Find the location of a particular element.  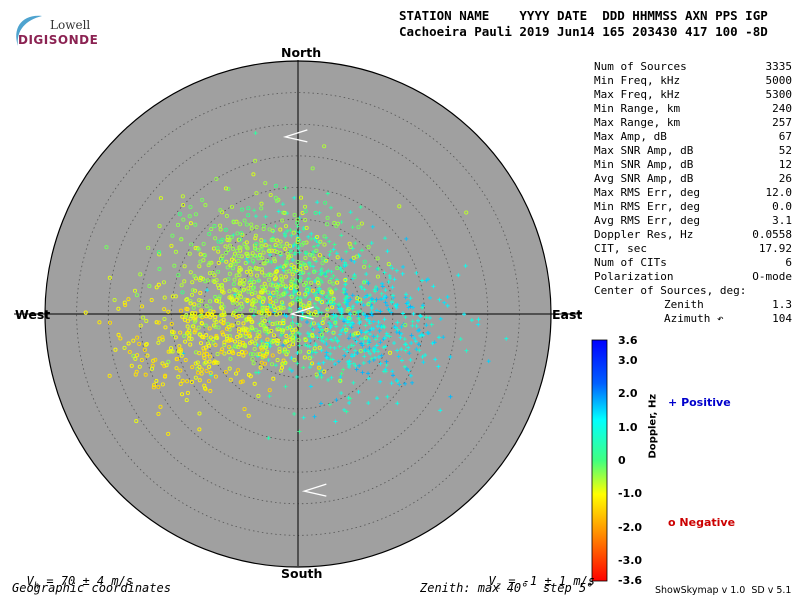

label-east: East is located at coordinates (567, 314).